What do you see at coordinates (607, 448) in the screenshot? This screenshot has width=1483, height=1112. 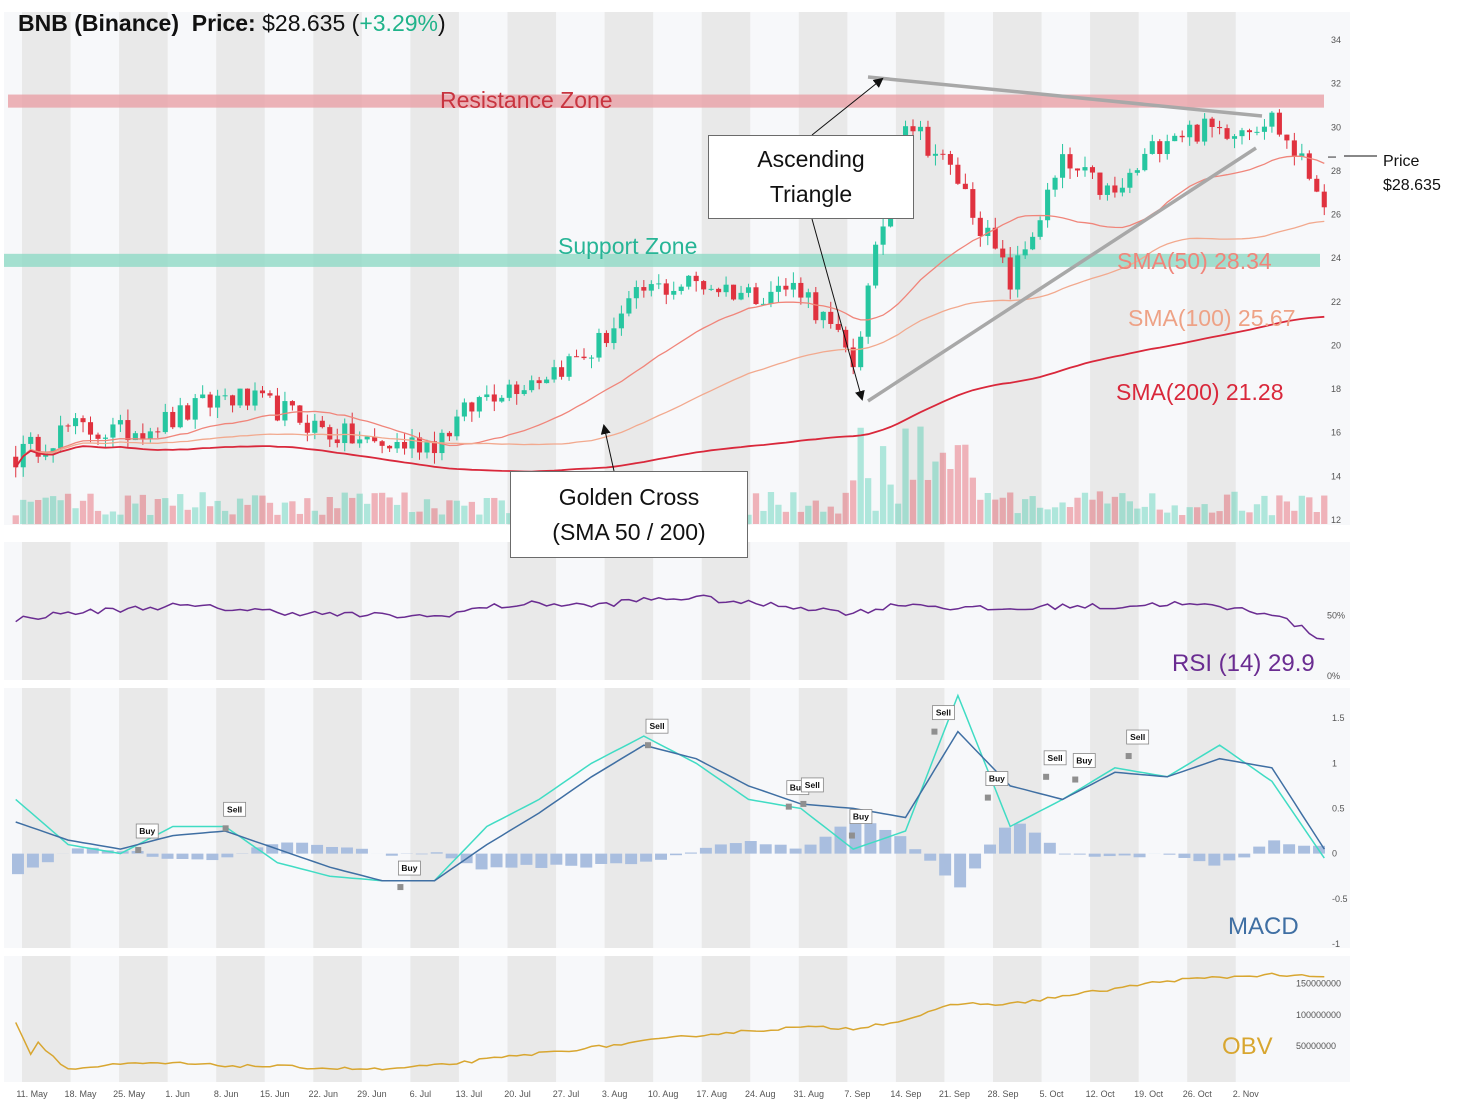 I see `golden-cross-arrow` at bounding box center [607, 448].